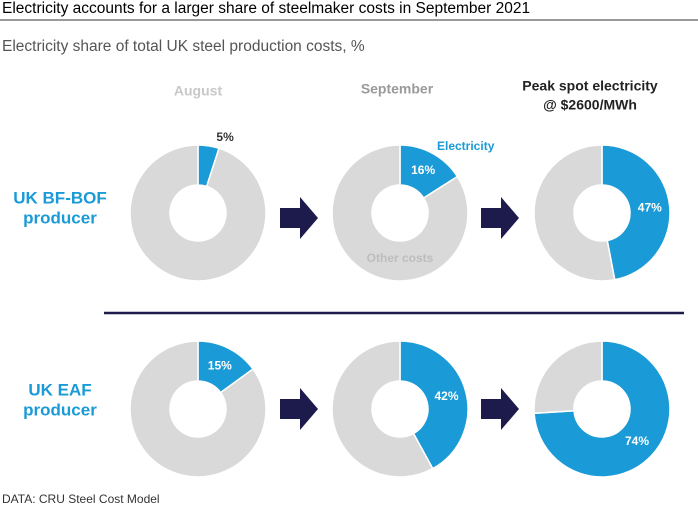  What do you see at coordinates (225, 137) in the screenshot?
I see `value-label: 5%` at bounding box center [225, 137].